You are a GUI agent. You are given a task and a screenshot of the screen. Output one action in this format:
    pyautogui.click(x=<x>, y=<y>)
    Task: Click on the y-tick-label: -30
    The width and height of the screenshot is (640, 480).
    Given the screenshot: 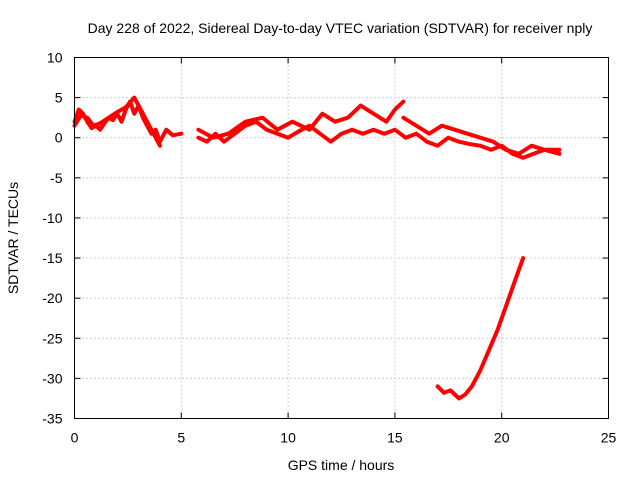 What is the action you would take?
    pyautogui.click(x=52, y=378)
    